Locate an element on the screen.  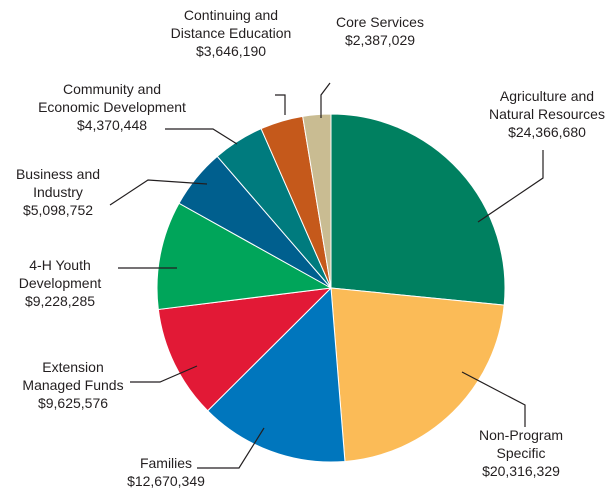
leader-line-families is located at coordinates (231, 448).